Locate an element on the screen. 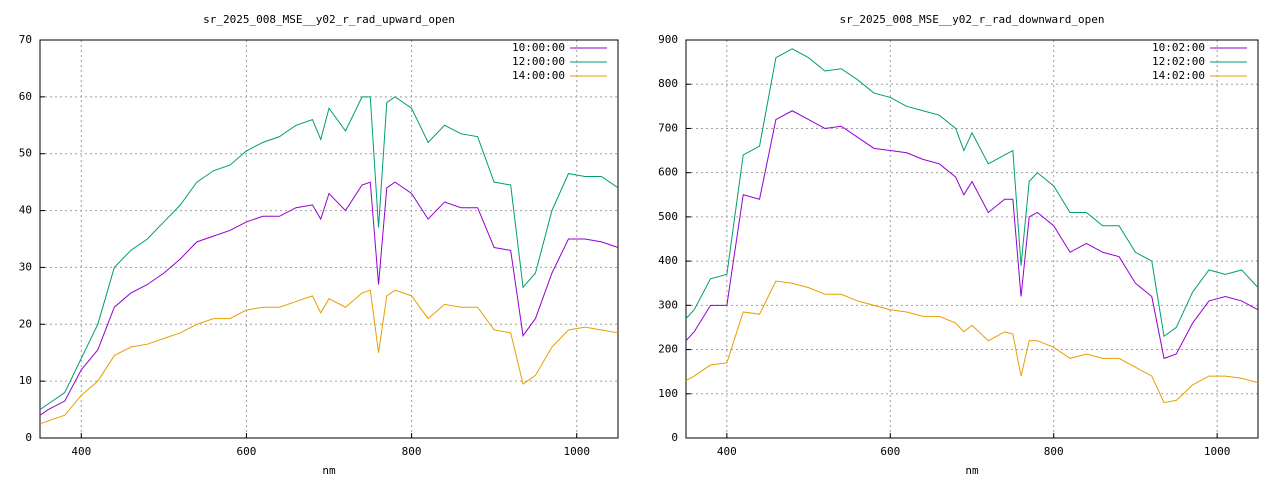 This screenshot has height=480, width=1280. y-tick-label: 20 is located at coordinates (25, 323).